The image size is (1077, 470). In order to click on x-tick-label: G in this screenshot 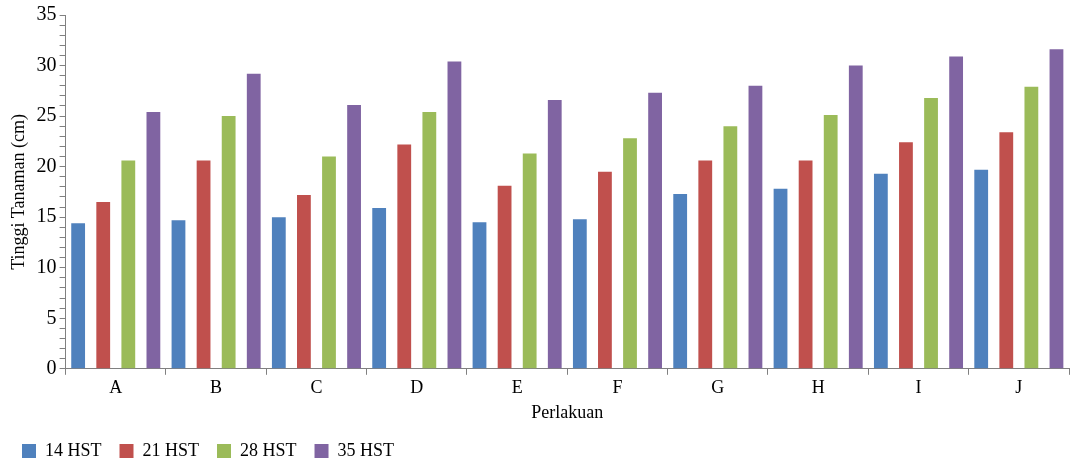, I will do `click(718, 387)`.